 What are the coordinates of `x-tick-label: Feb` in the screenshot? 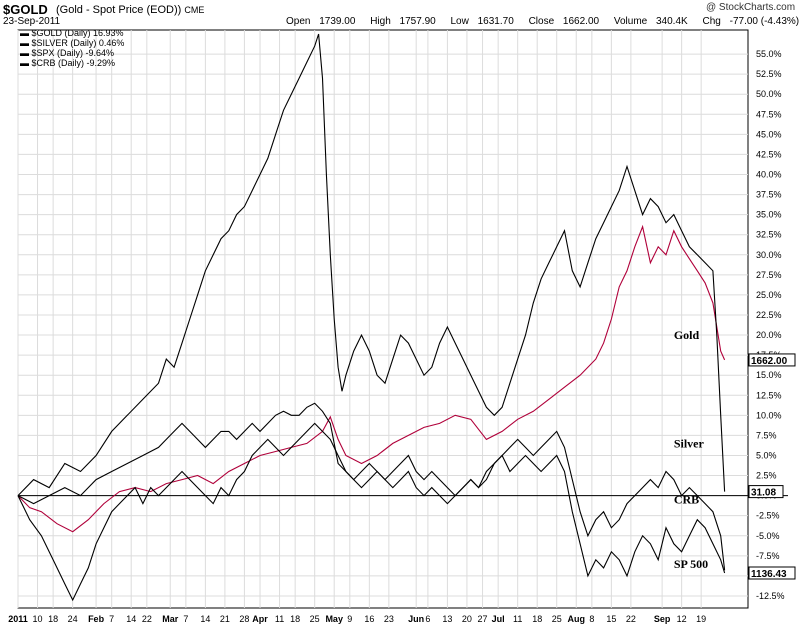 It's located at (96, 619).